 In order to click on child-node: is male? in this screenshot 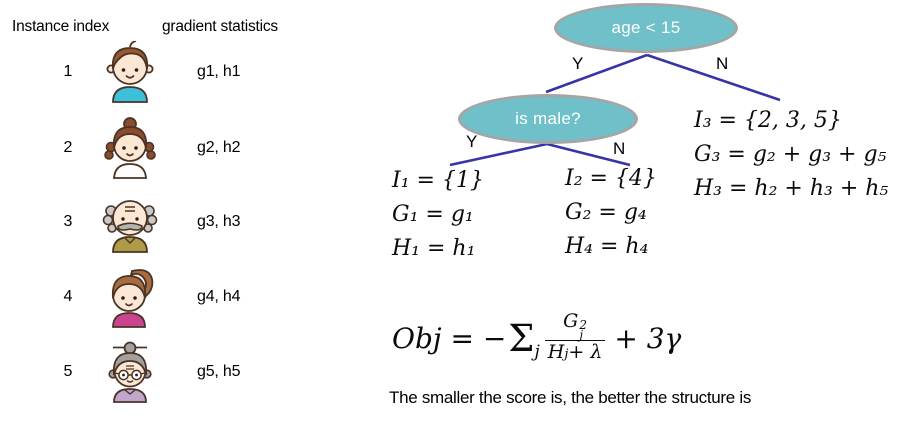, I will do `click(548, 119)`.